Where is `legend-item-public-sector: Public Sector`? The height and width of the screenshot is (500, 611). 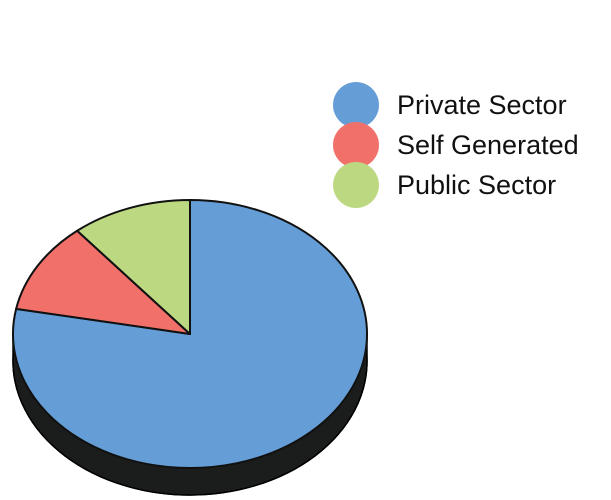
legend-item-public-sector: Public Sector is located at coordinates (456, 185).